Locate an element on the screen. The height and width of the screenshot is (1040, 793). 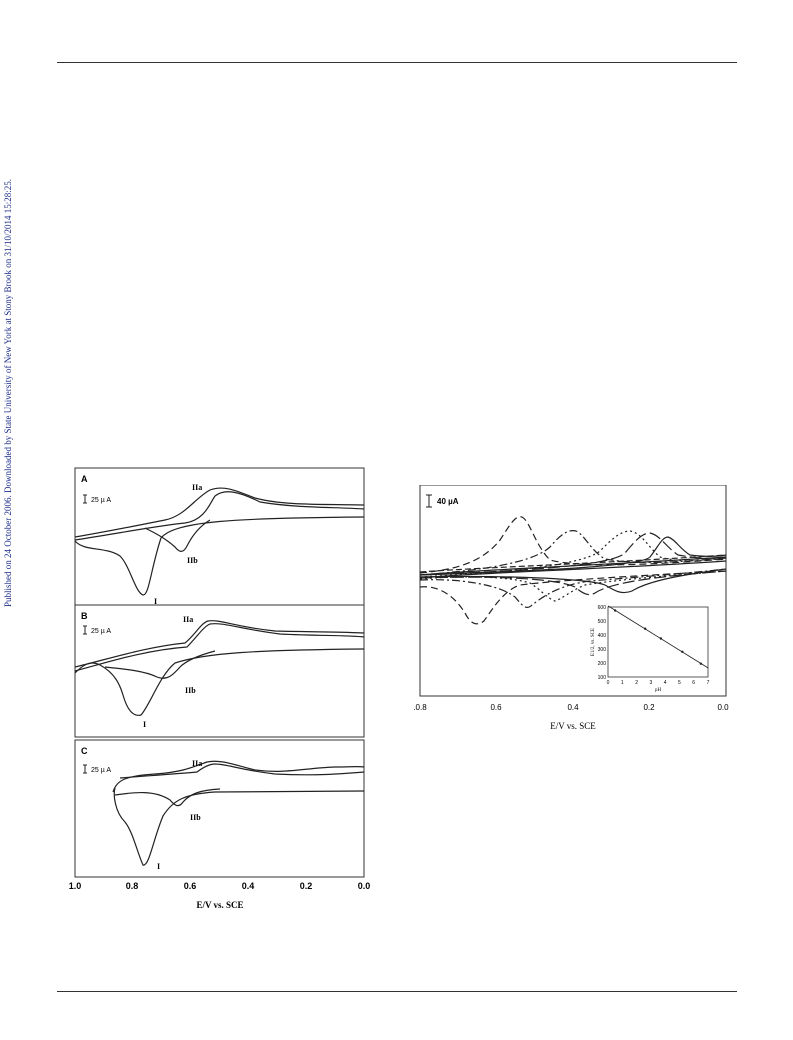
right-x-axis-title: E/V vs. SCE is located at coordinates (573, 726).